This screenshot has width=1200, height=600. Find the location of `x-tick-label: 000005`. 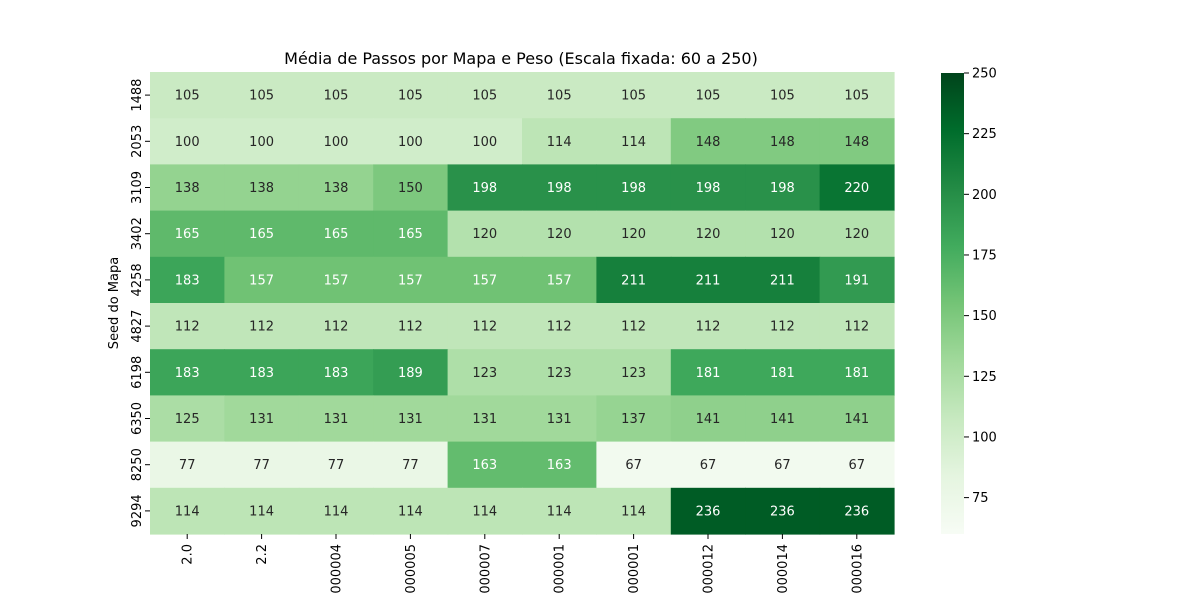

x-tick-label: 000005 is located at coordinates (411, 569).